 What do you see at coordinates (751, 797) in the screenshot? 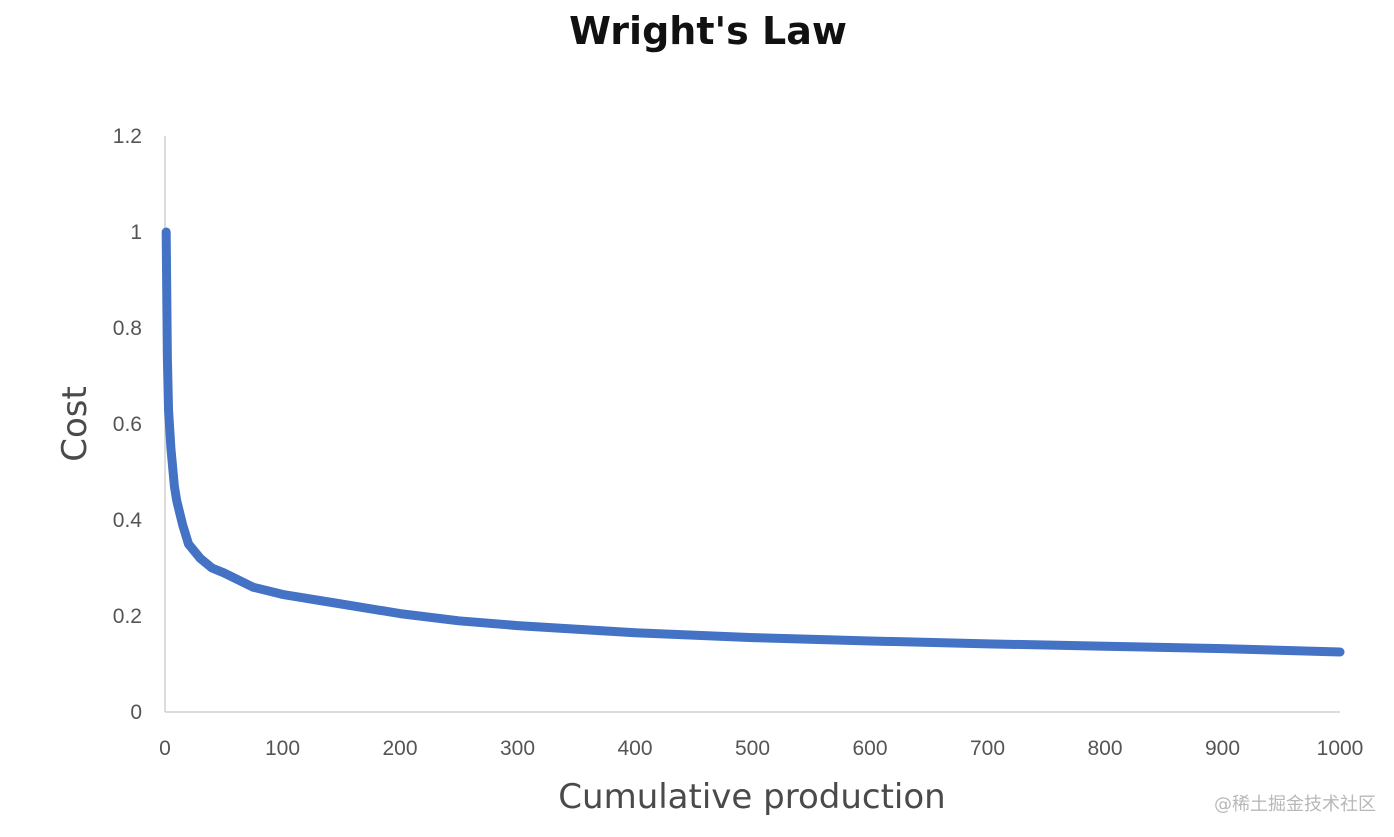
I see `x-axis-title: Cumulative production` at bounding box center [751, 797].